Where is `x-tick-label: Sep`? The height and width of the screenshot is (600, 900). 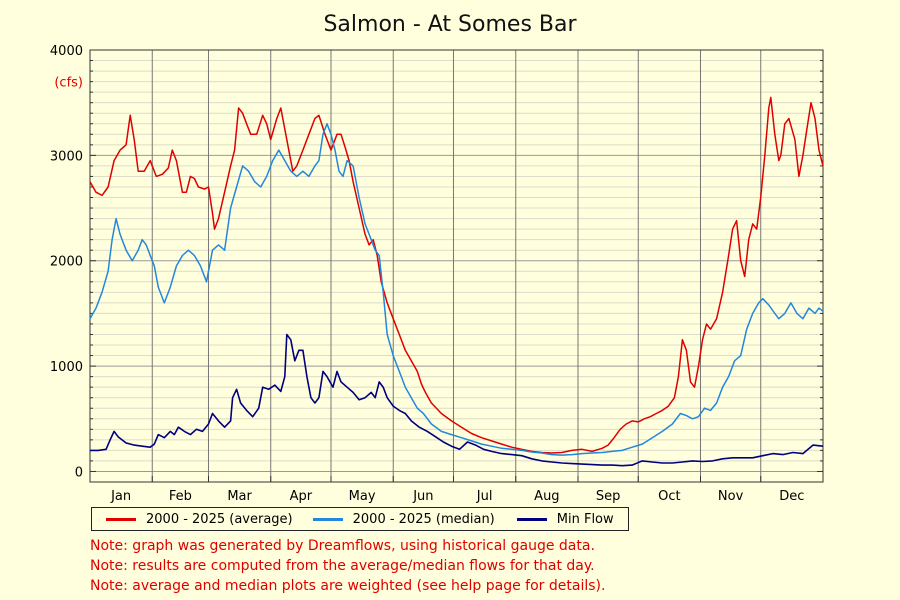
x-tick-label: Sep is located at coordinates (608, 496).